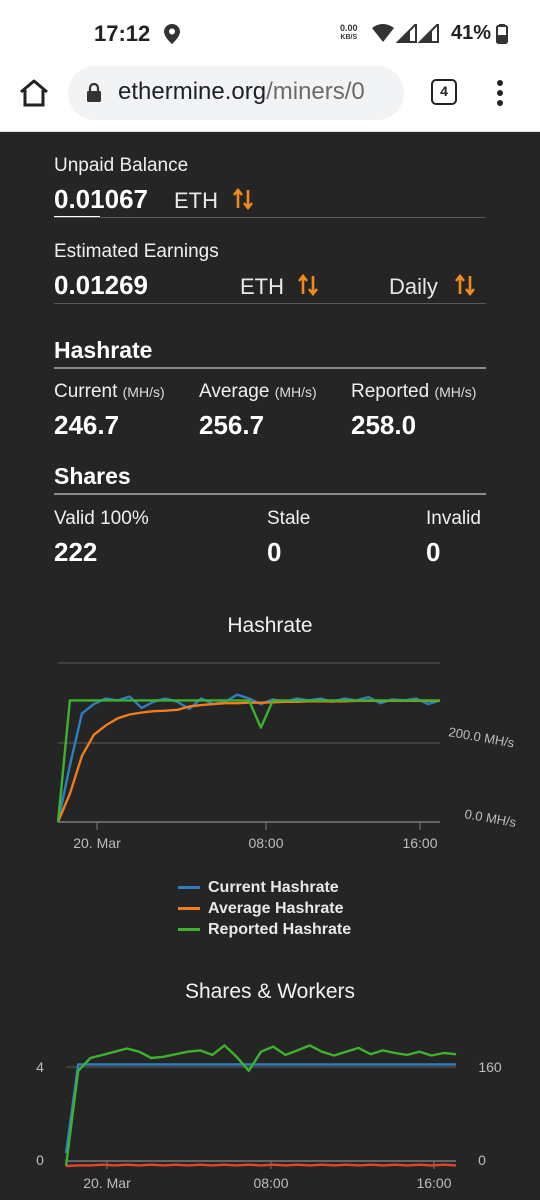 Image resolution: width=540 pixels, height=1200 pixels. Describe the element at coordinates (270, 991) in the screenshot. I see `shares-workers-chart-title: Shares & Workers` at that location.